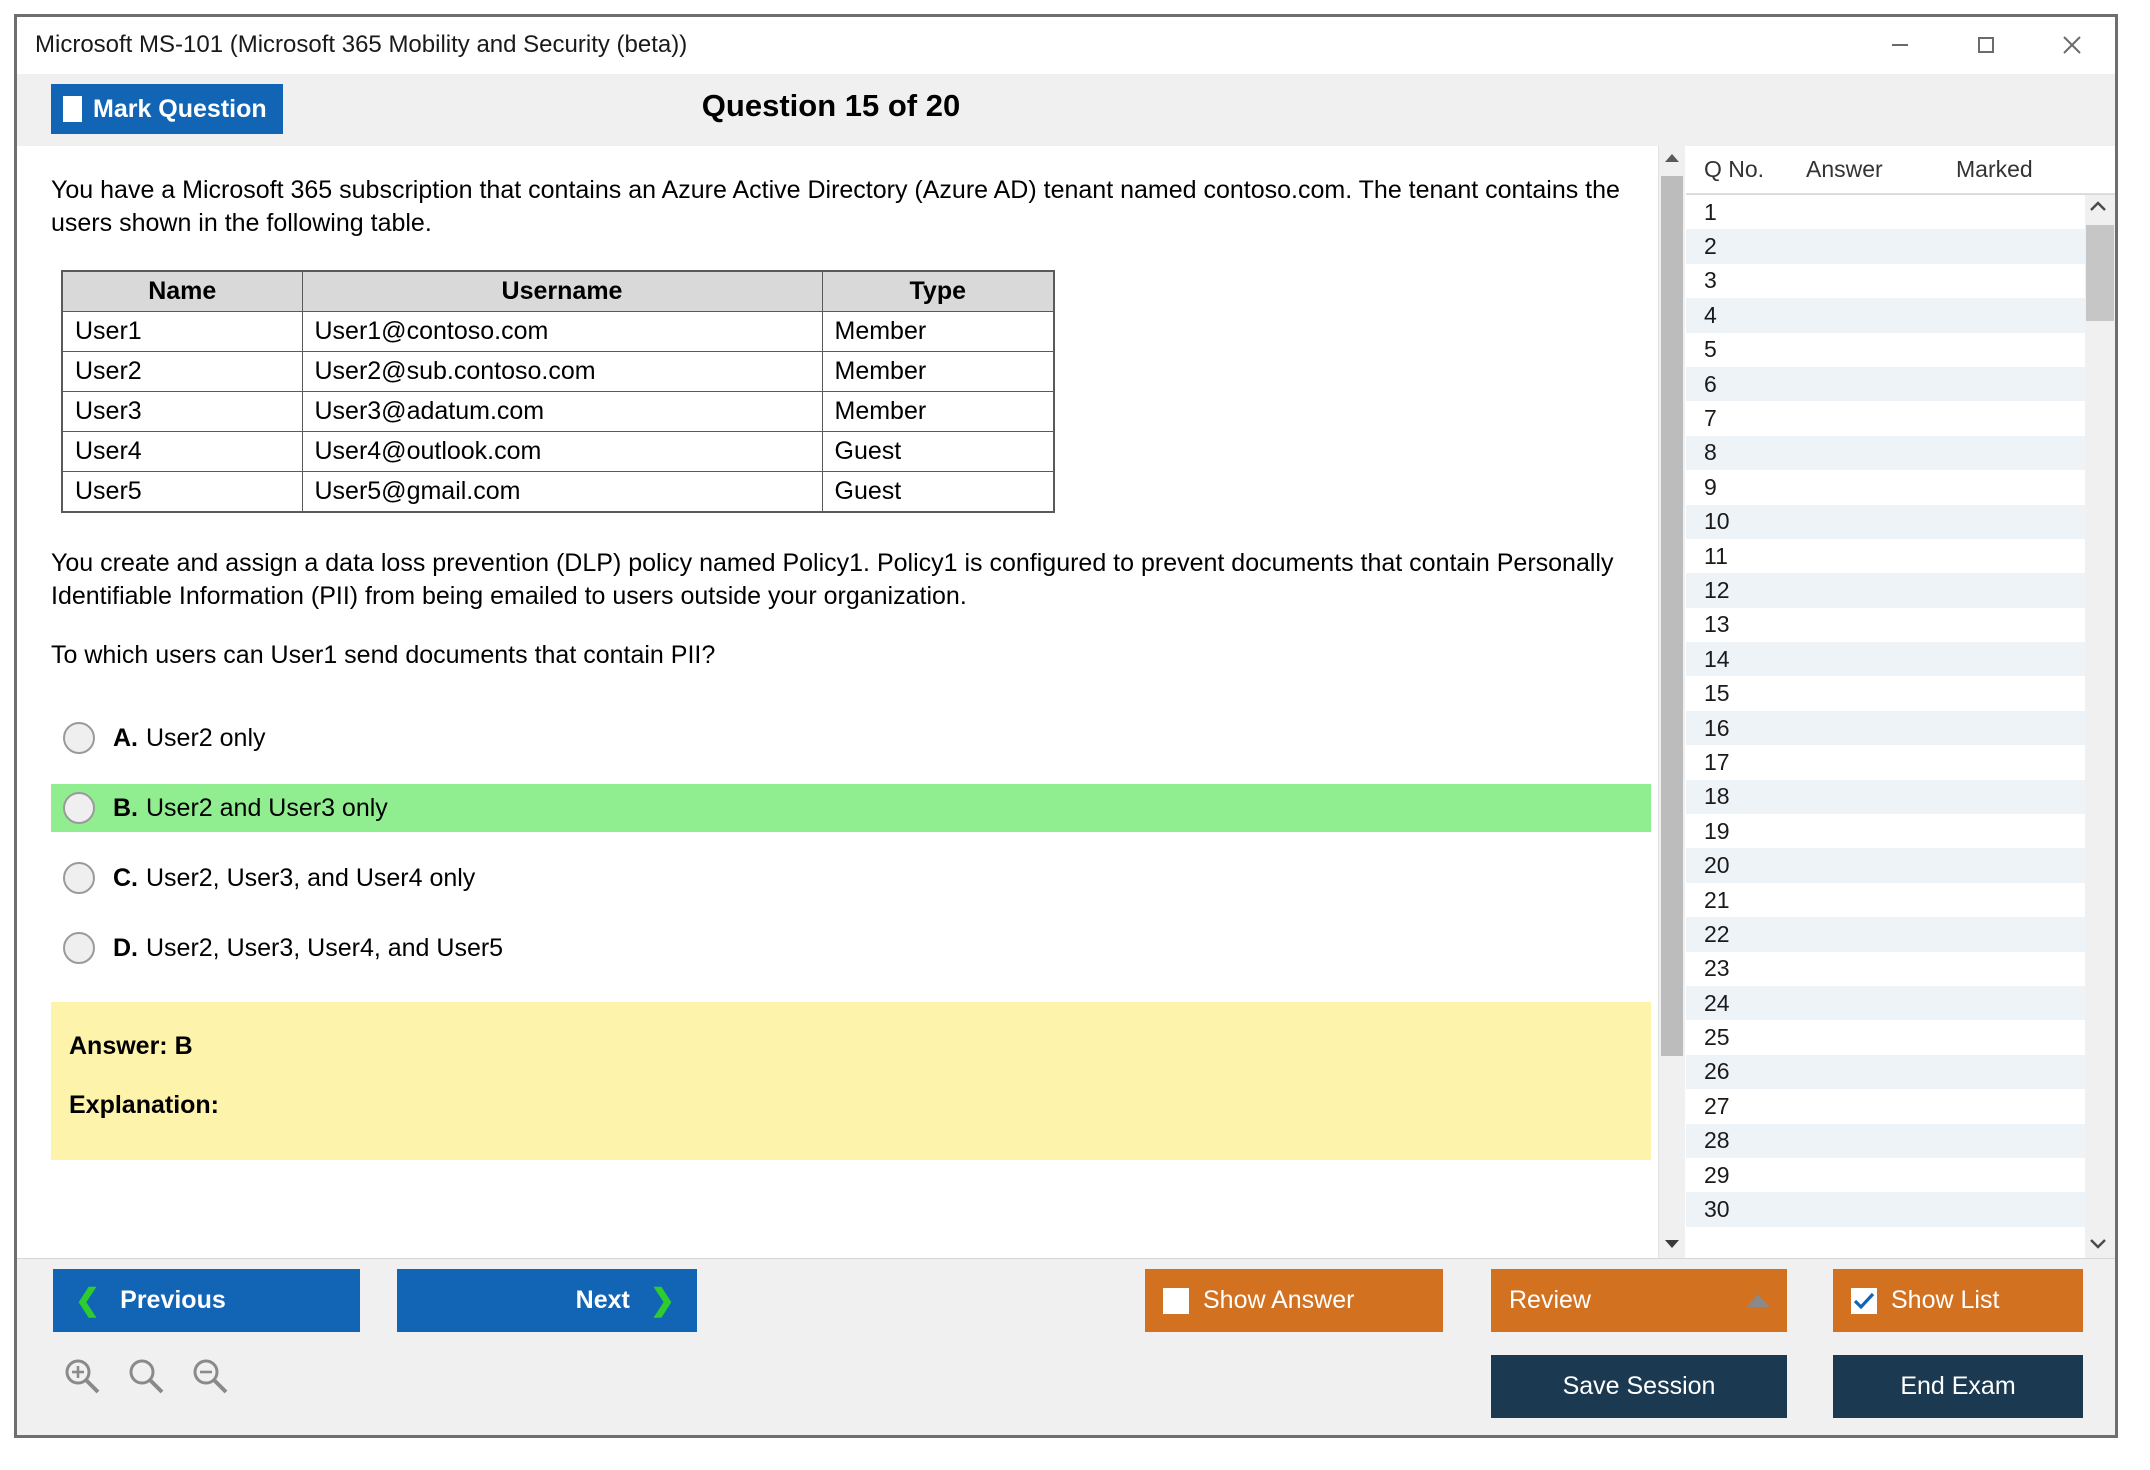  I want to click on list-item: 16, so click(1885, 728).